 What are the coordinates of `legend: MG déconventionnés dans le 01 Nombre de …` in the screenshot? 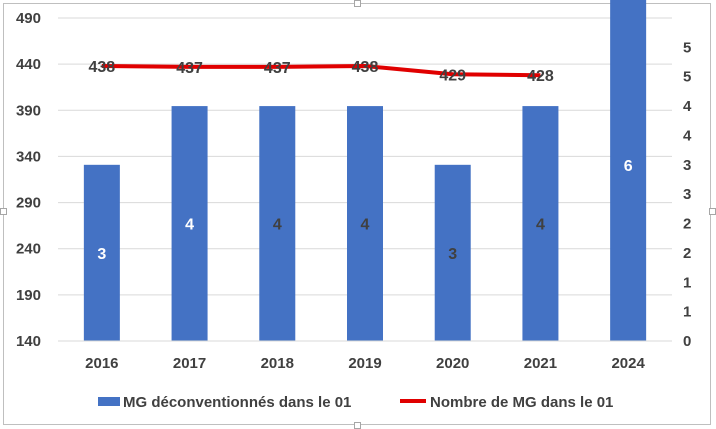 It's located at (355, 402).